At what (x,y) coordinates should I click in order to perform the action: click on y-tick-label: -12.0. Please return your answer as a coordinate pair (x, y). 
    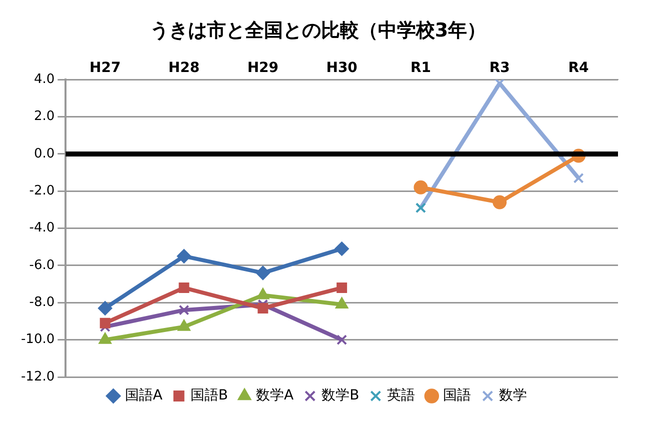
    Looking at the image, I should click on (37, 376).